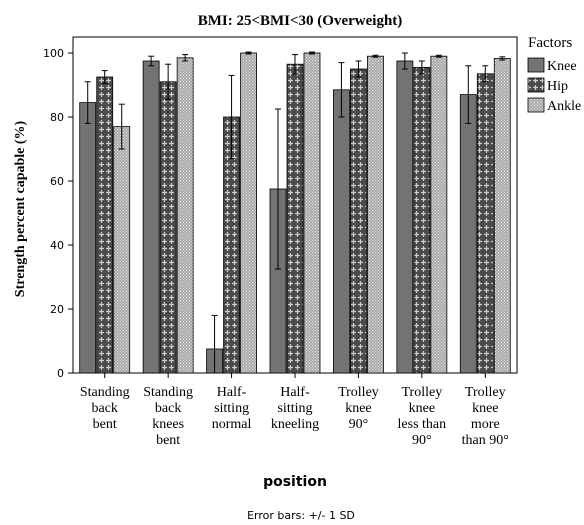 Image resolution: width=584 pixels, height=525 pixels. What do you see at coordinates (58, 213) in the screenshot?
I see `y-axis: 0 20 40 60 80 100` at bounding box center [58, 213].